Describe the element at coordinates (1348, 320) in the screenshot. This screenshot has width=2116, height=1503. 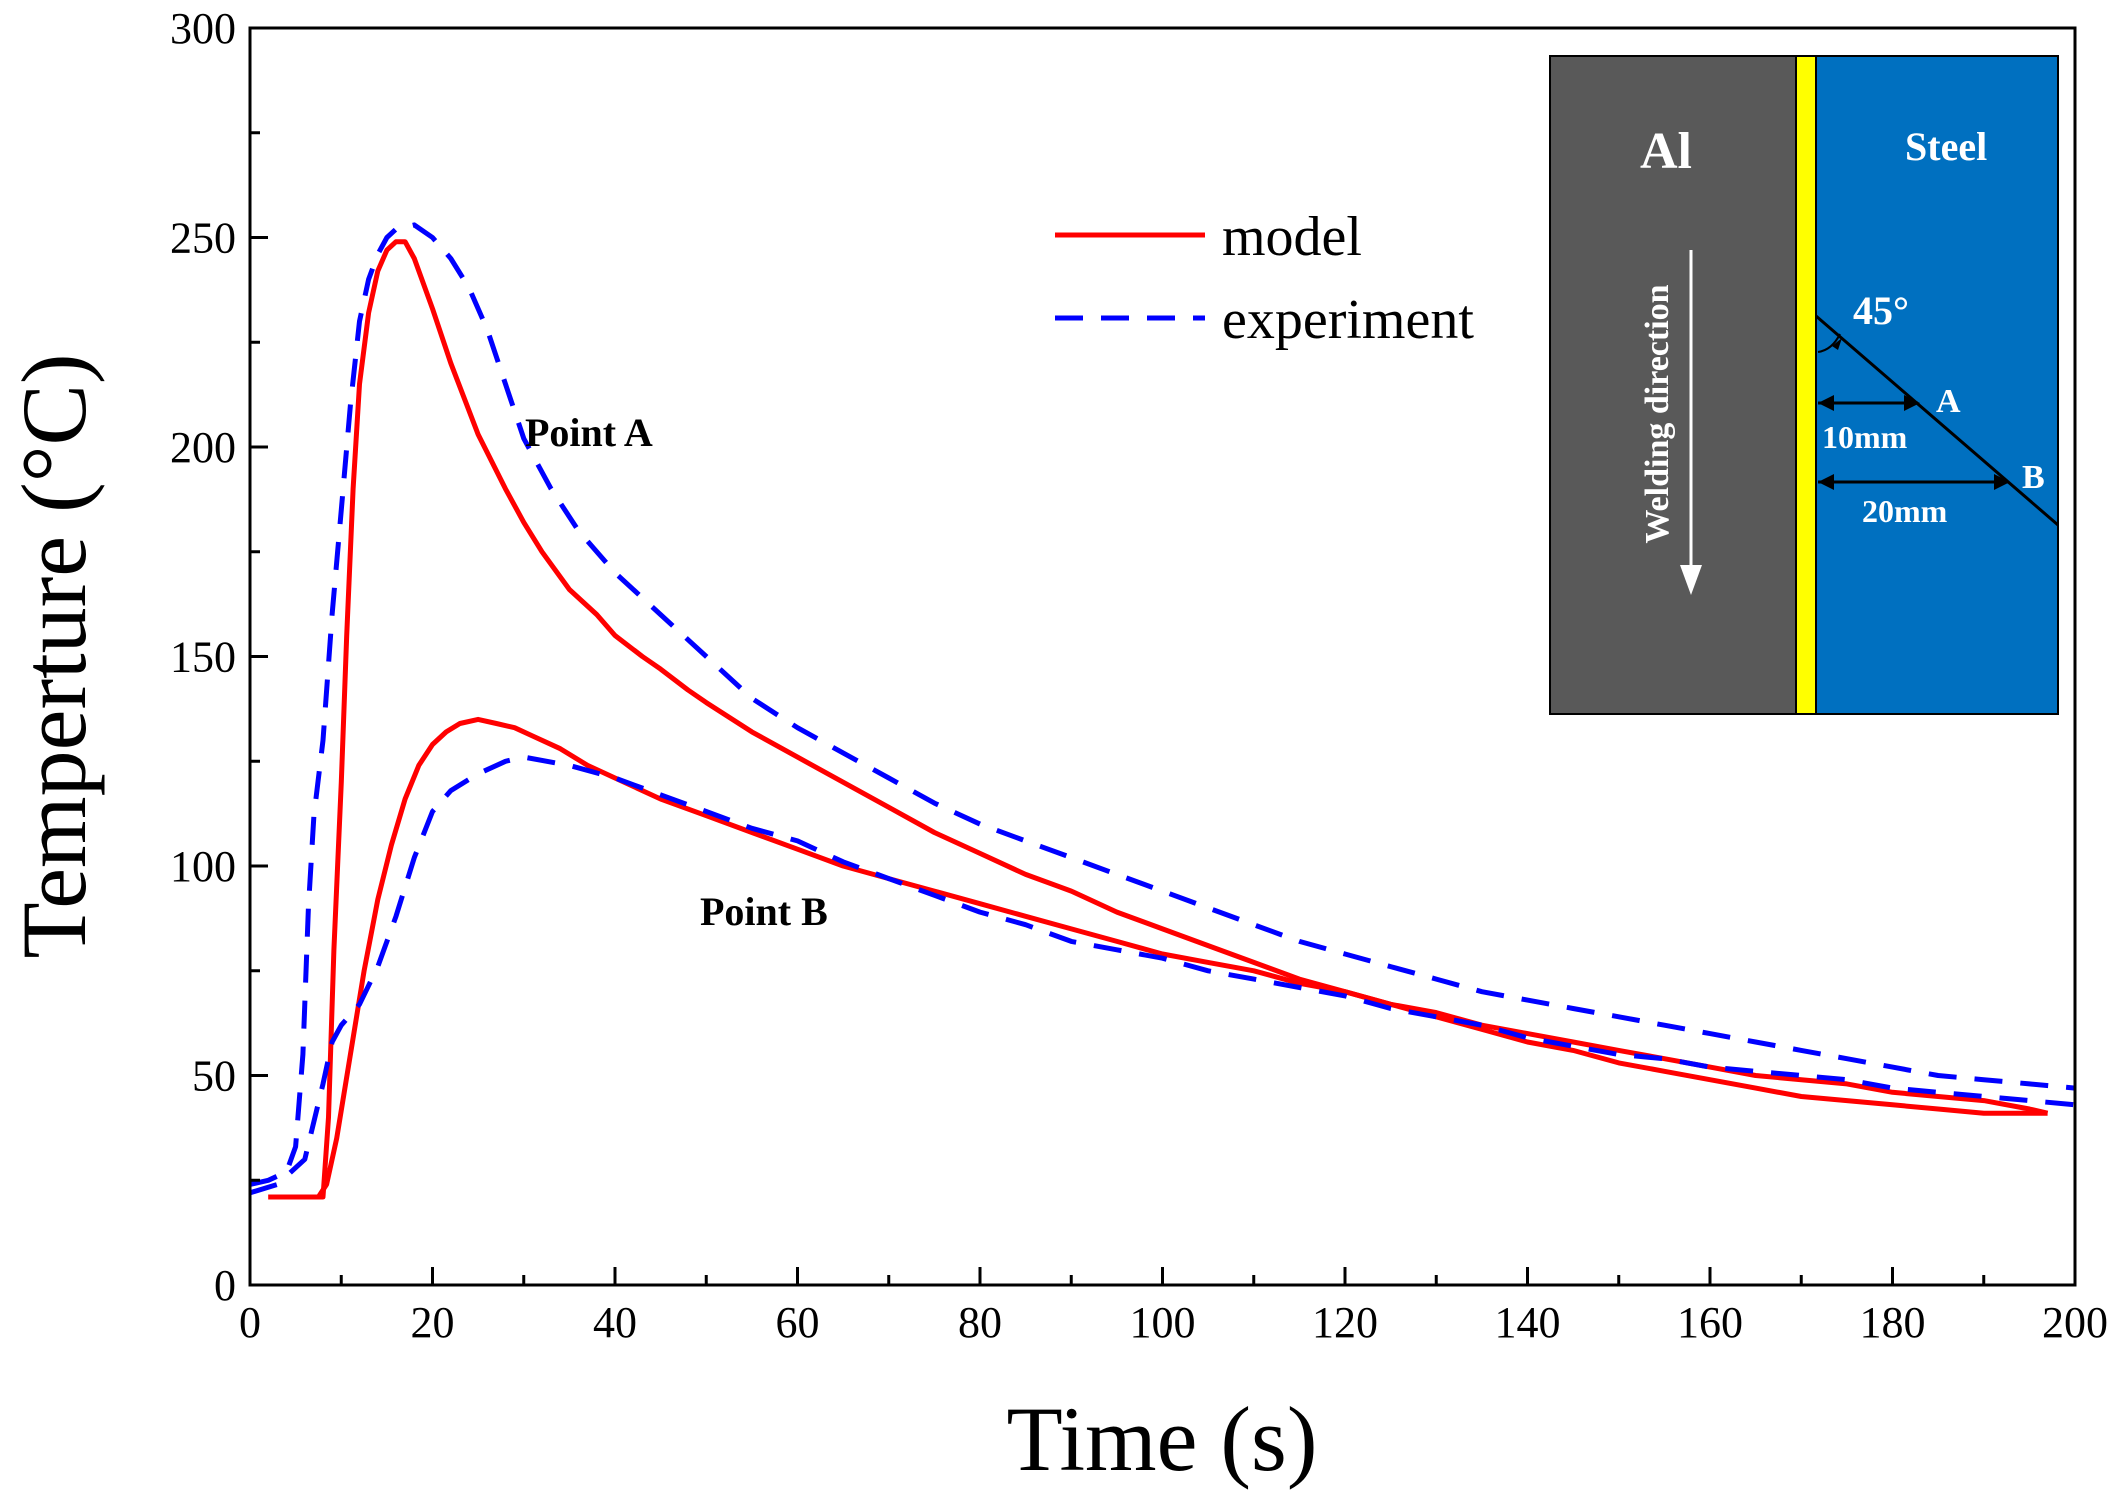
I see `legend-label-experiment: experiment` at that location.